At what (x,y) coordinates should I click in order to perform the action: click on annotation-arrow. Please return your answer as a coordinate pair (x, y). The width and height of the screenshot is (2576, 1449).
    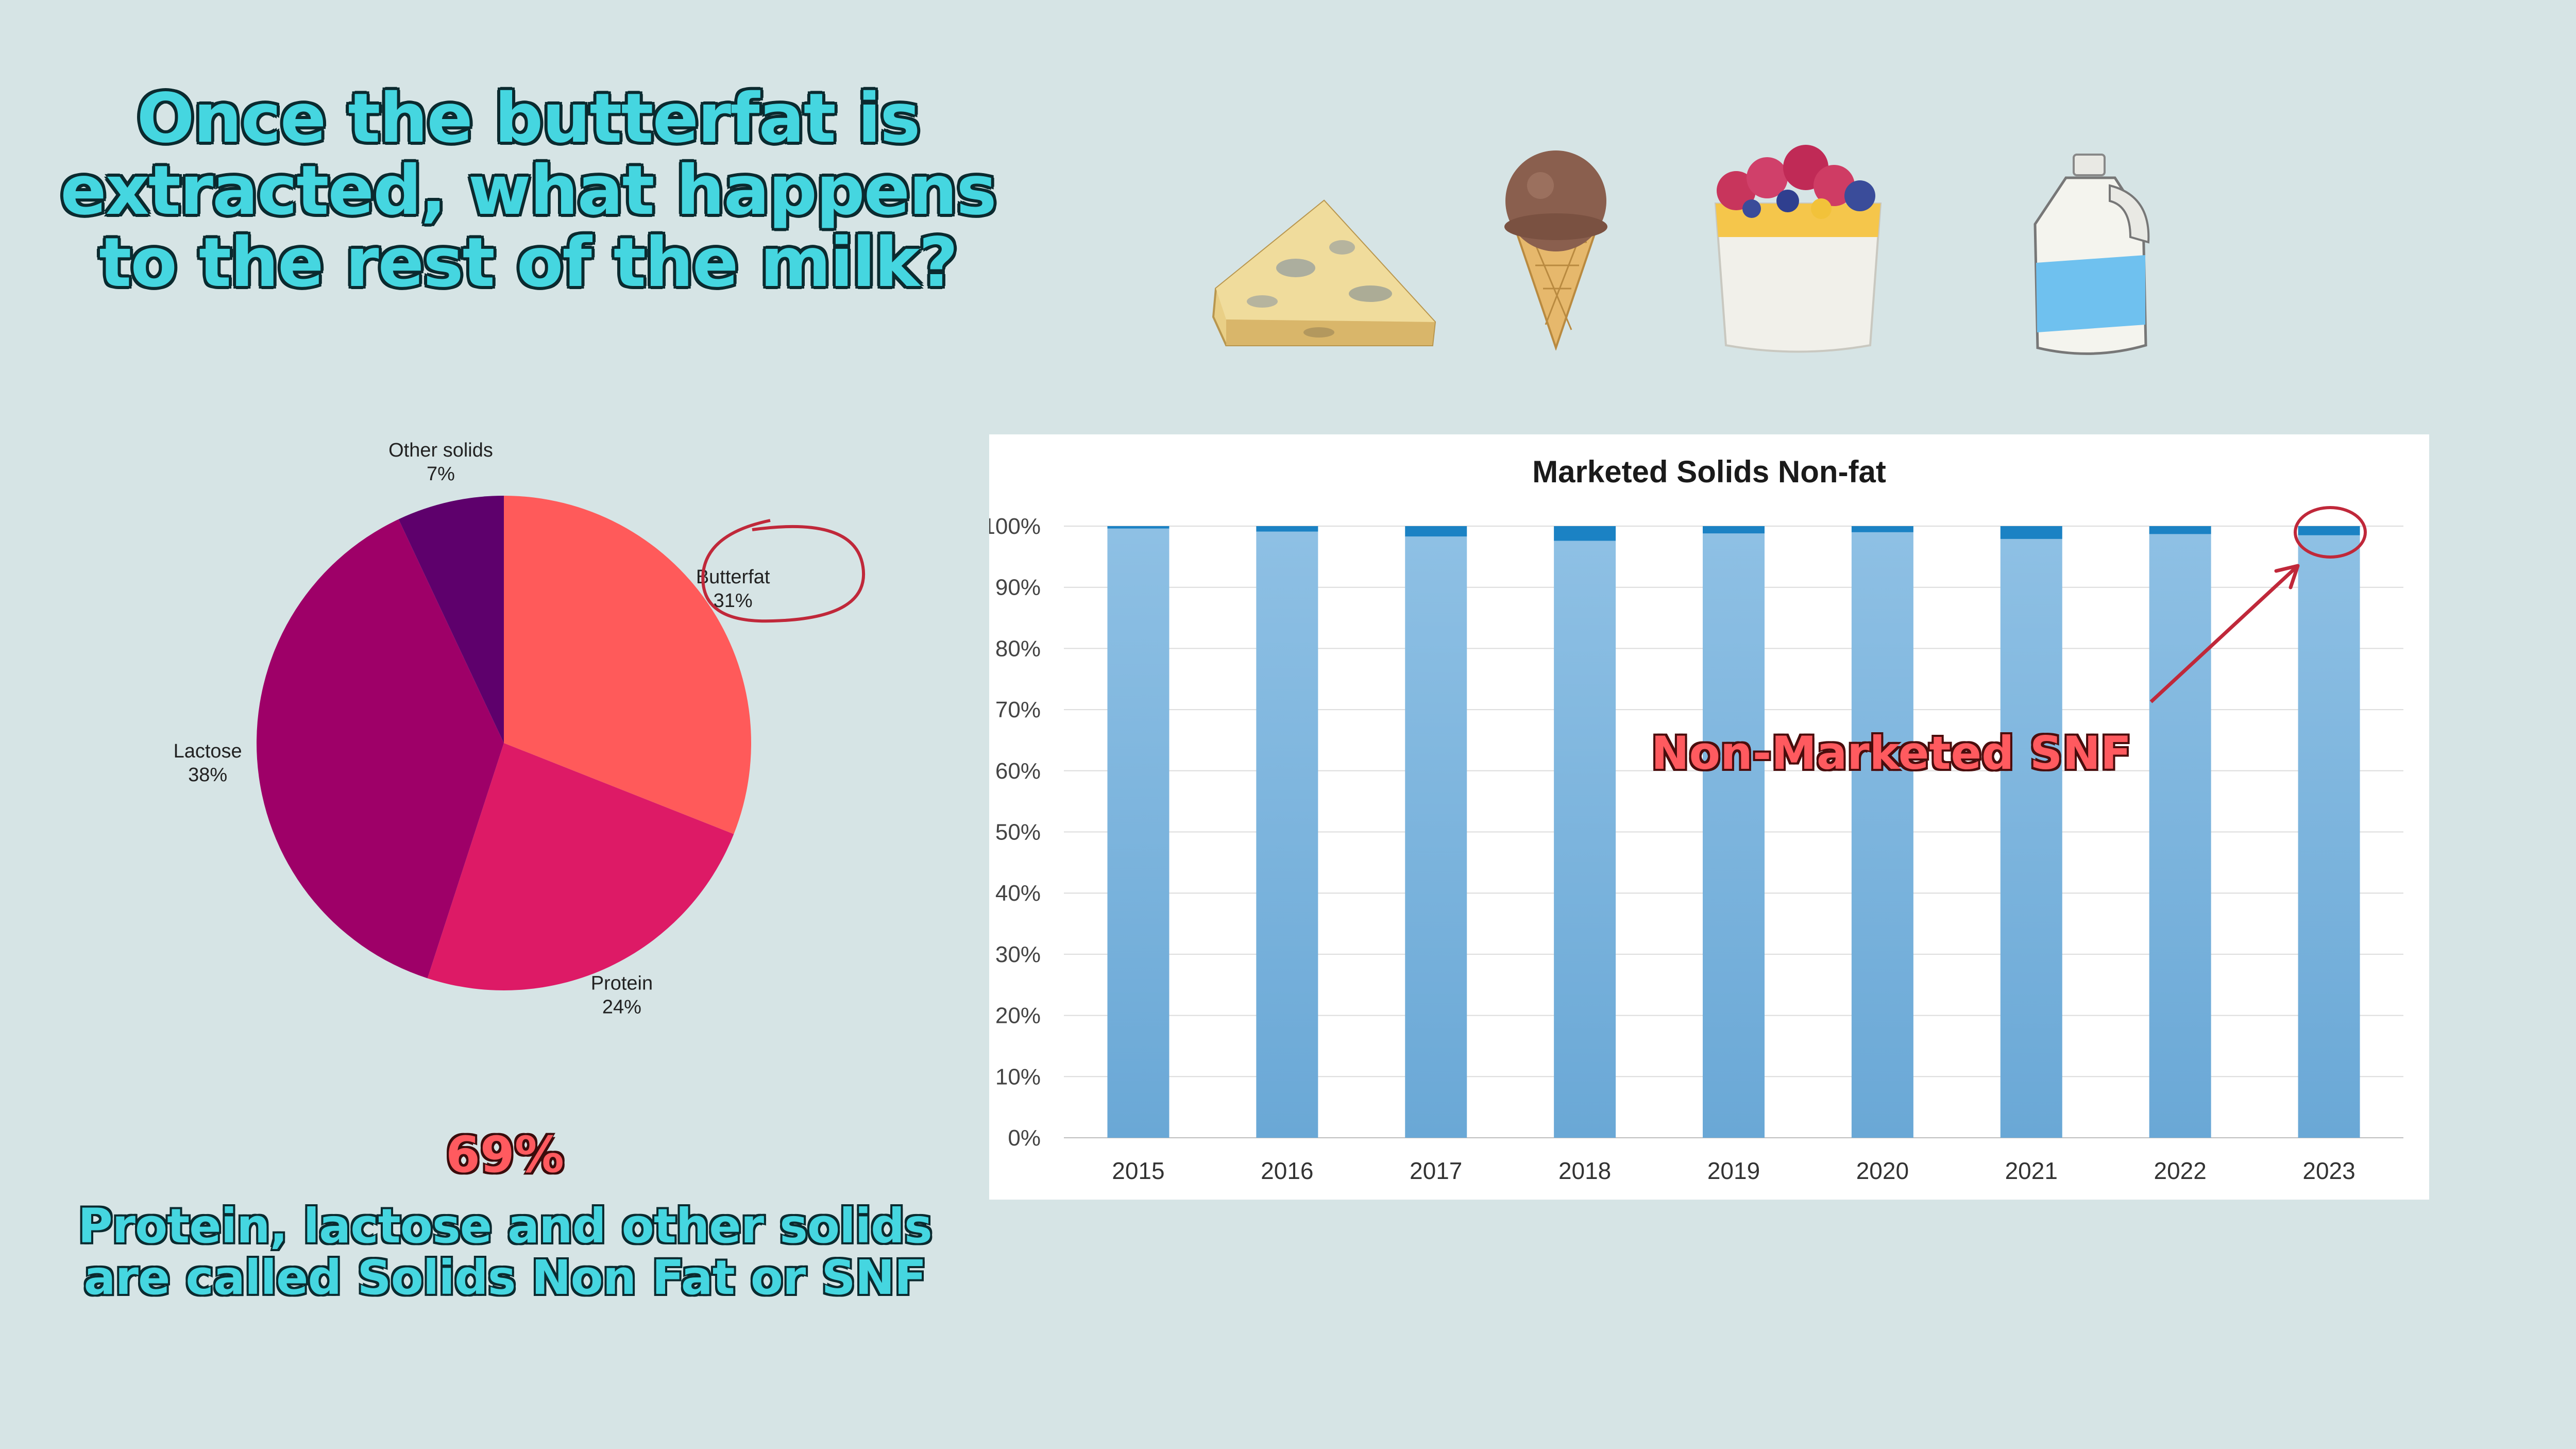
    Looking at the image, I should click on (2224, 633).